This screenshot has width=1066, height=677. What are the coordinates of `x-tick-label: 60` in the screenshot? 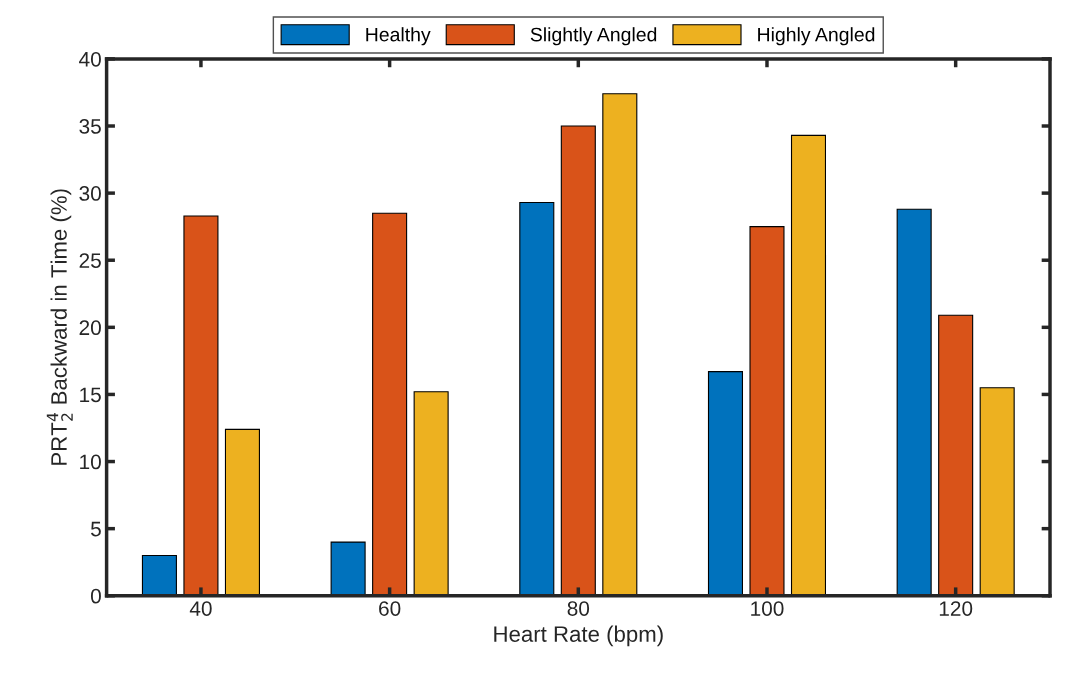 It's located at (390, 608).